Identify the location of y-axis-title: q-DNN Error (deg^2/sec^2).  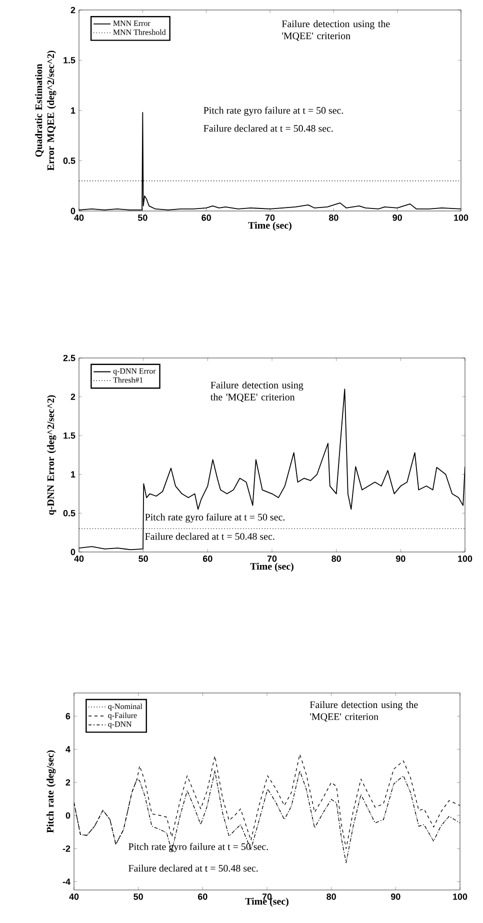
(51, 455).